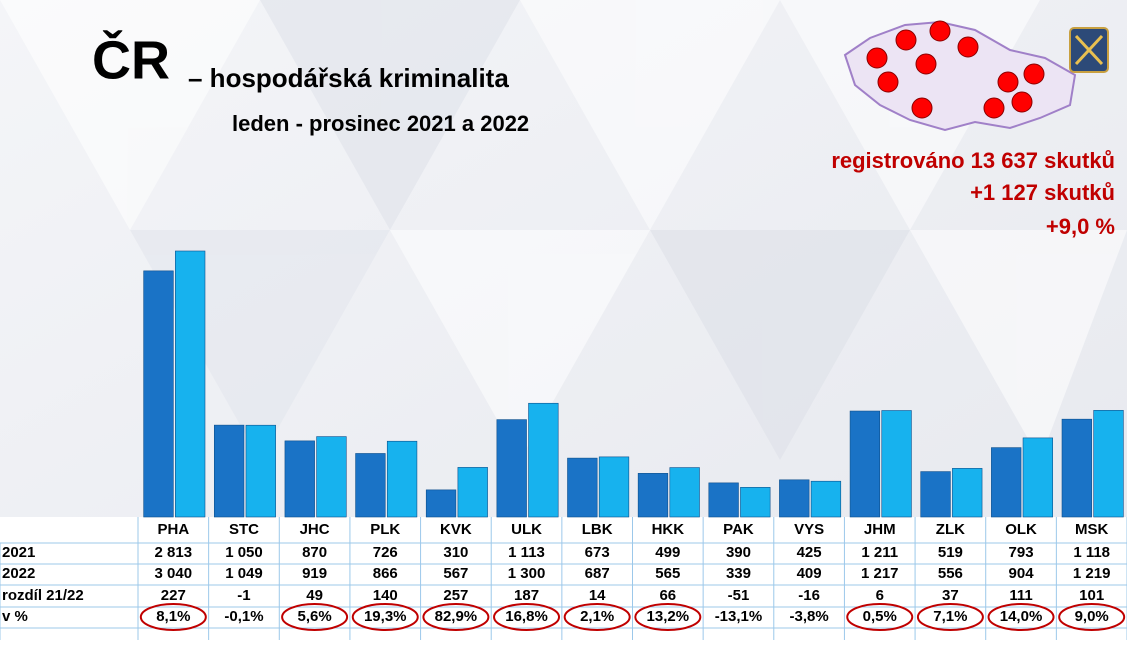 The image size is (1127, 657). What do you see at coordinates (950, 529) in the screenshot?
I see `x-tick-label: ZLK` at bounding box center [950, 529].